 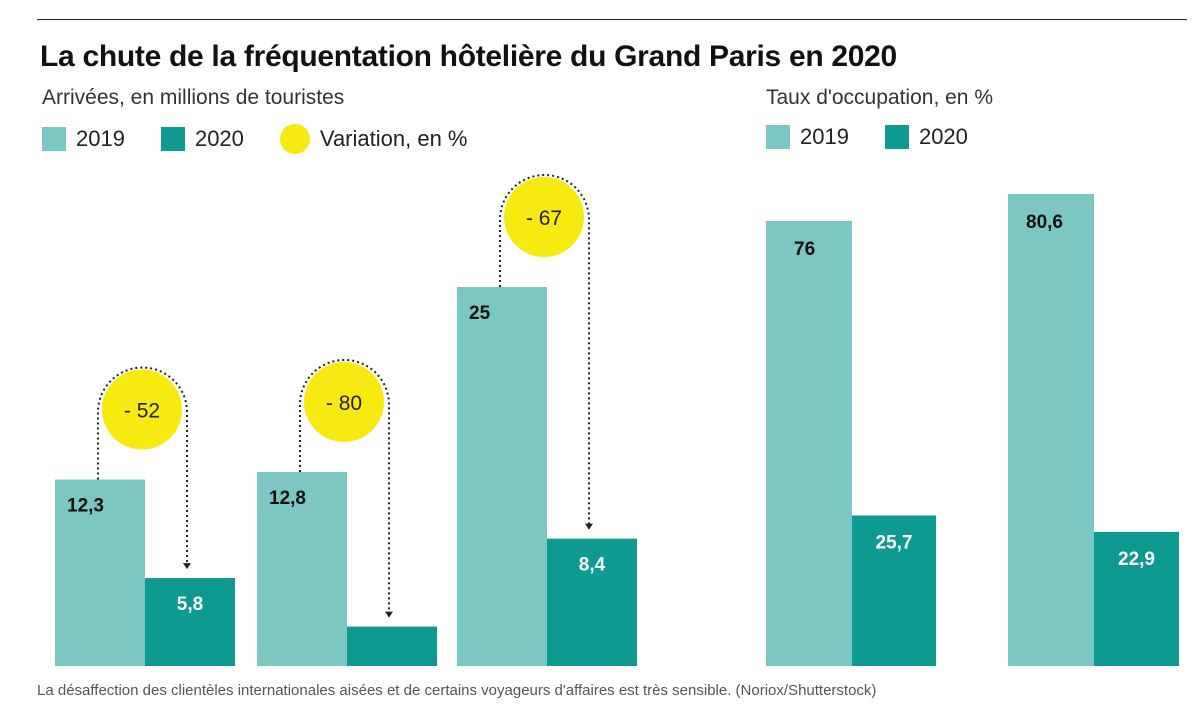 What do you see at coordinates (294, 139) in the screenshot?
I see `legend-dot-variation` at bounding box center [294, 139].